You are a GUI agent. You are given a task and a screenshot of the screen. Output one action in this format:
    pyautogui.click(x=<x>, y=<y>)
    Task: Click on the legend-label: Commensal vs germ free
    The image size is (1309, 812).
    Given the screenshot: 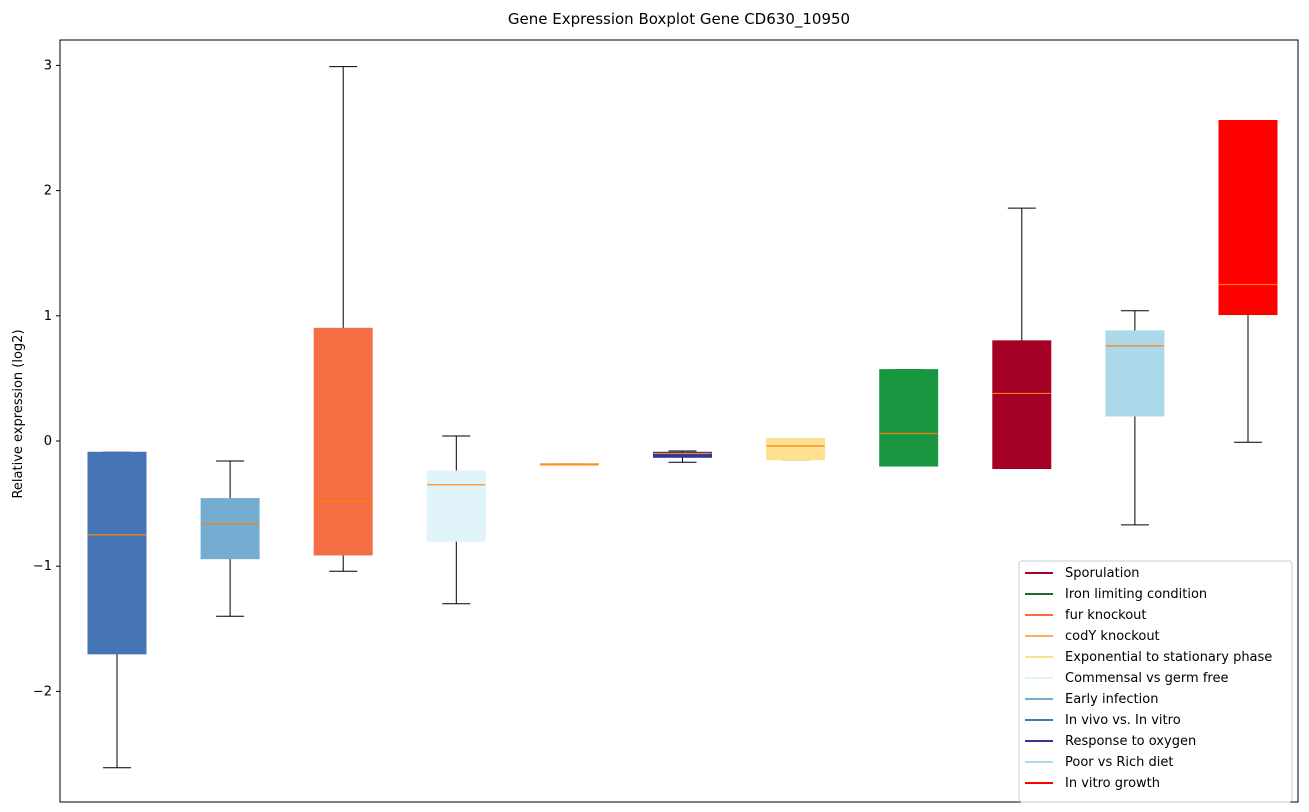 What is the action you would take?
    pyautogui.click(x=1146, y=678)
    